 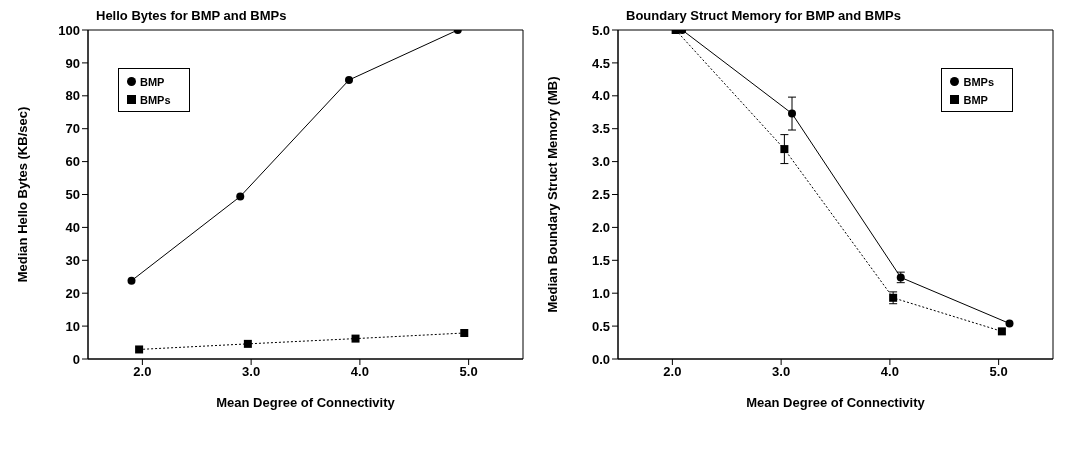 What do you see at coordinates (600, 260) in the screenshot?
I see `y-tick-label: 1.5` at bounding box center [600, 260].